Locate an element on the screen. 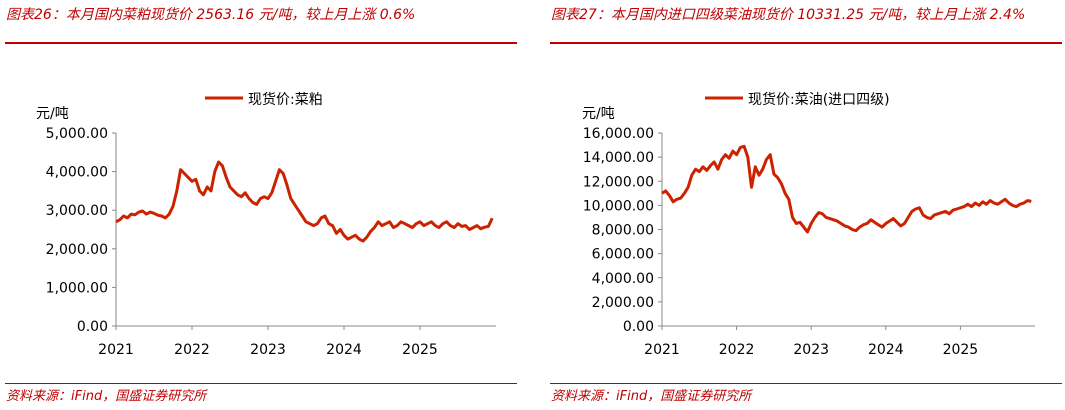 The height and width of the screenshot is (410, 1065). y-tick-label: 1,000.00 is located at coordinates (77, 288).